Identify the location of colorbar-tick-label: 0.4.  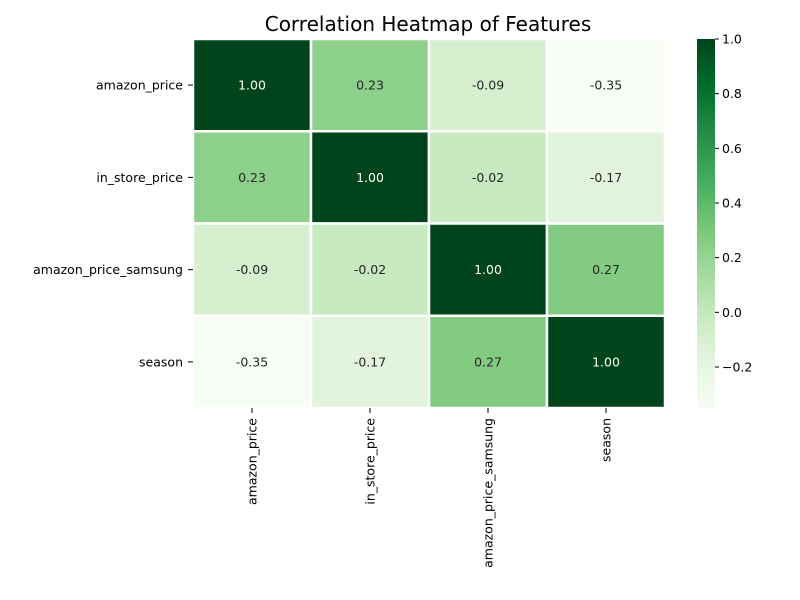
(732, 203).